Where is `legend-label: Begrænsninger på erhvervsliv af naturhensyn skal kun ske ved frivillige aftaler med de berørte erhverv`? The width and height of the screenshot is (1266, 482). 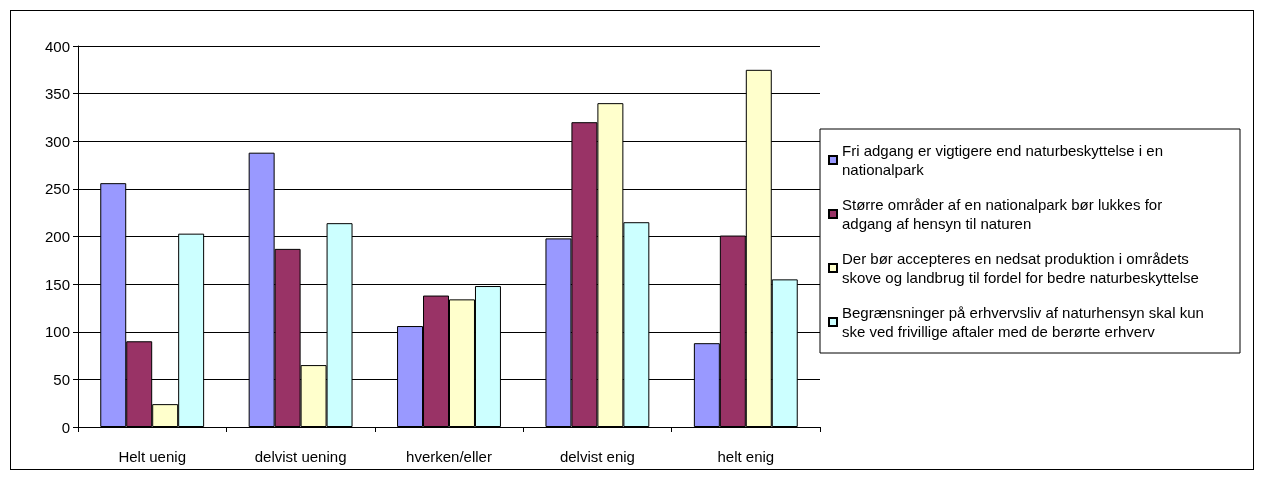 legend-label: Begrænsninger på erhvervsliv af naturhensyn skal kun ske ved frivillige aftaler med de berørte erhverv is located at coordinates (1025, 322).